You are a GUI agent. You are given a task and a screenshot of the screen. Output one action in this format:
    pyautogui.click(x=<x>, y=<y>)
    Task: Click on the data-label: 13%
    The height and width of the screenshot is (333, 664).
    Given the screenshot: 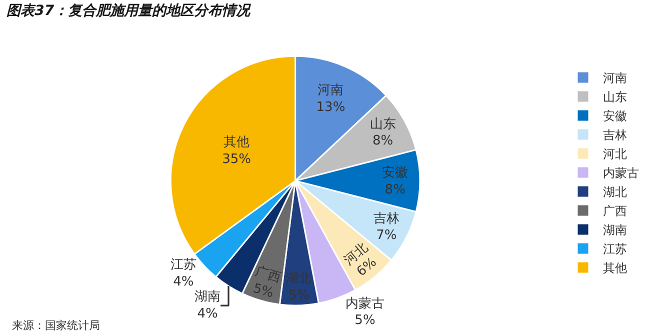 What is the action you would take?
    pyautogui.click(x=331, y=107)
    